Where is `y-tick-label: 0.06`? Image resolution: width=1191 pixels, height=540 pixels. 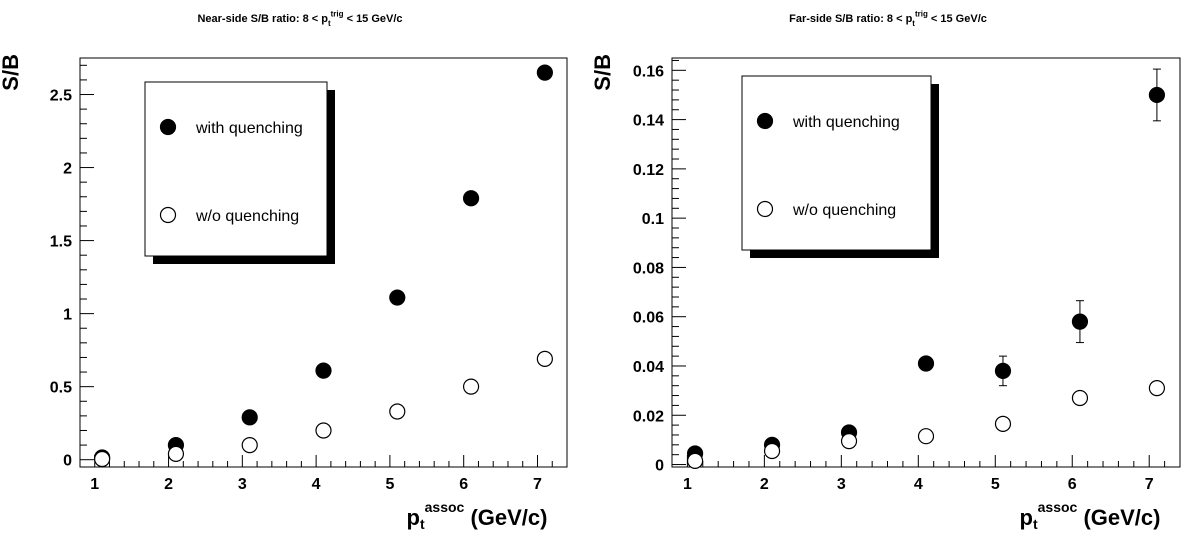 y-tick-label: 0.06 is located at coordinates (648, 318).